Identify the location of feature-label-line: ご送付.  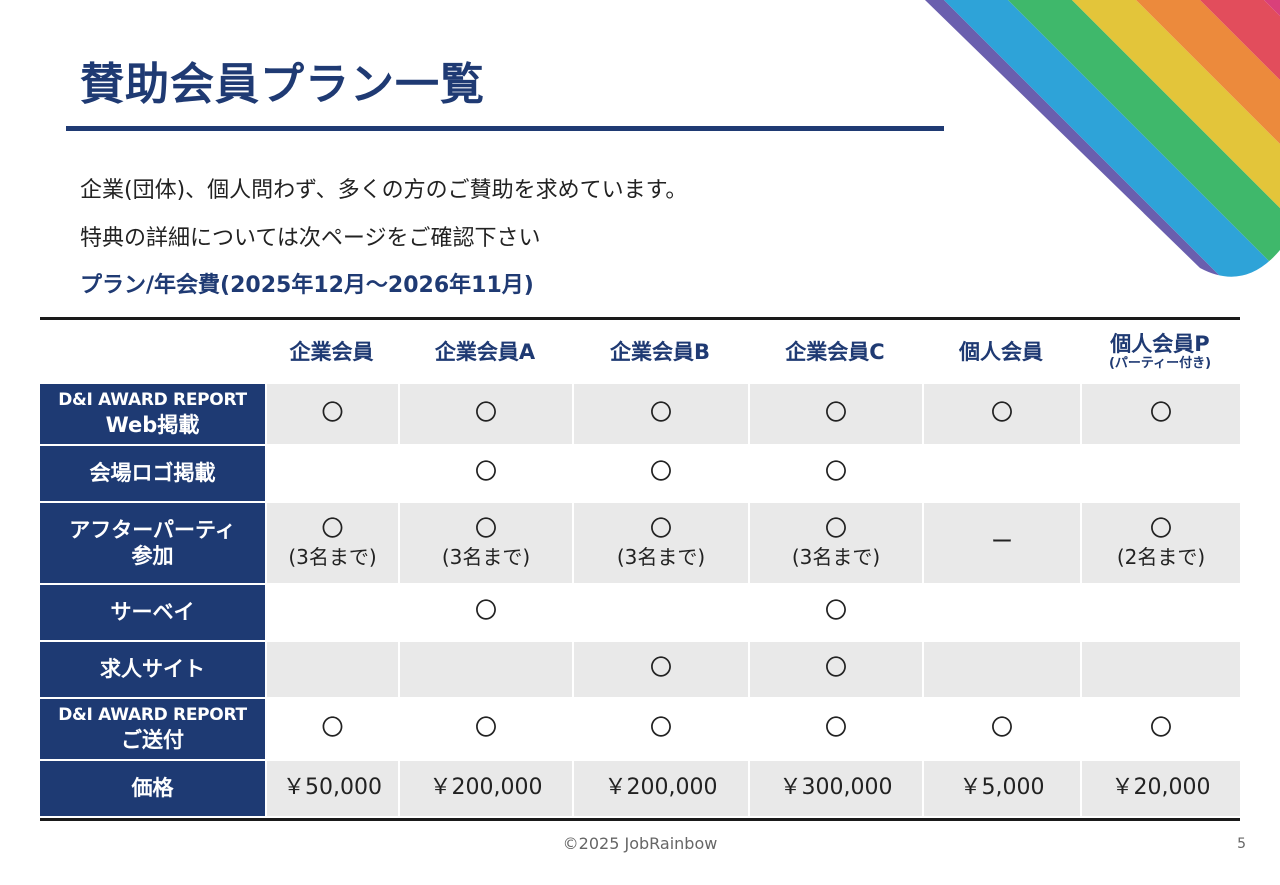
(152, 739).